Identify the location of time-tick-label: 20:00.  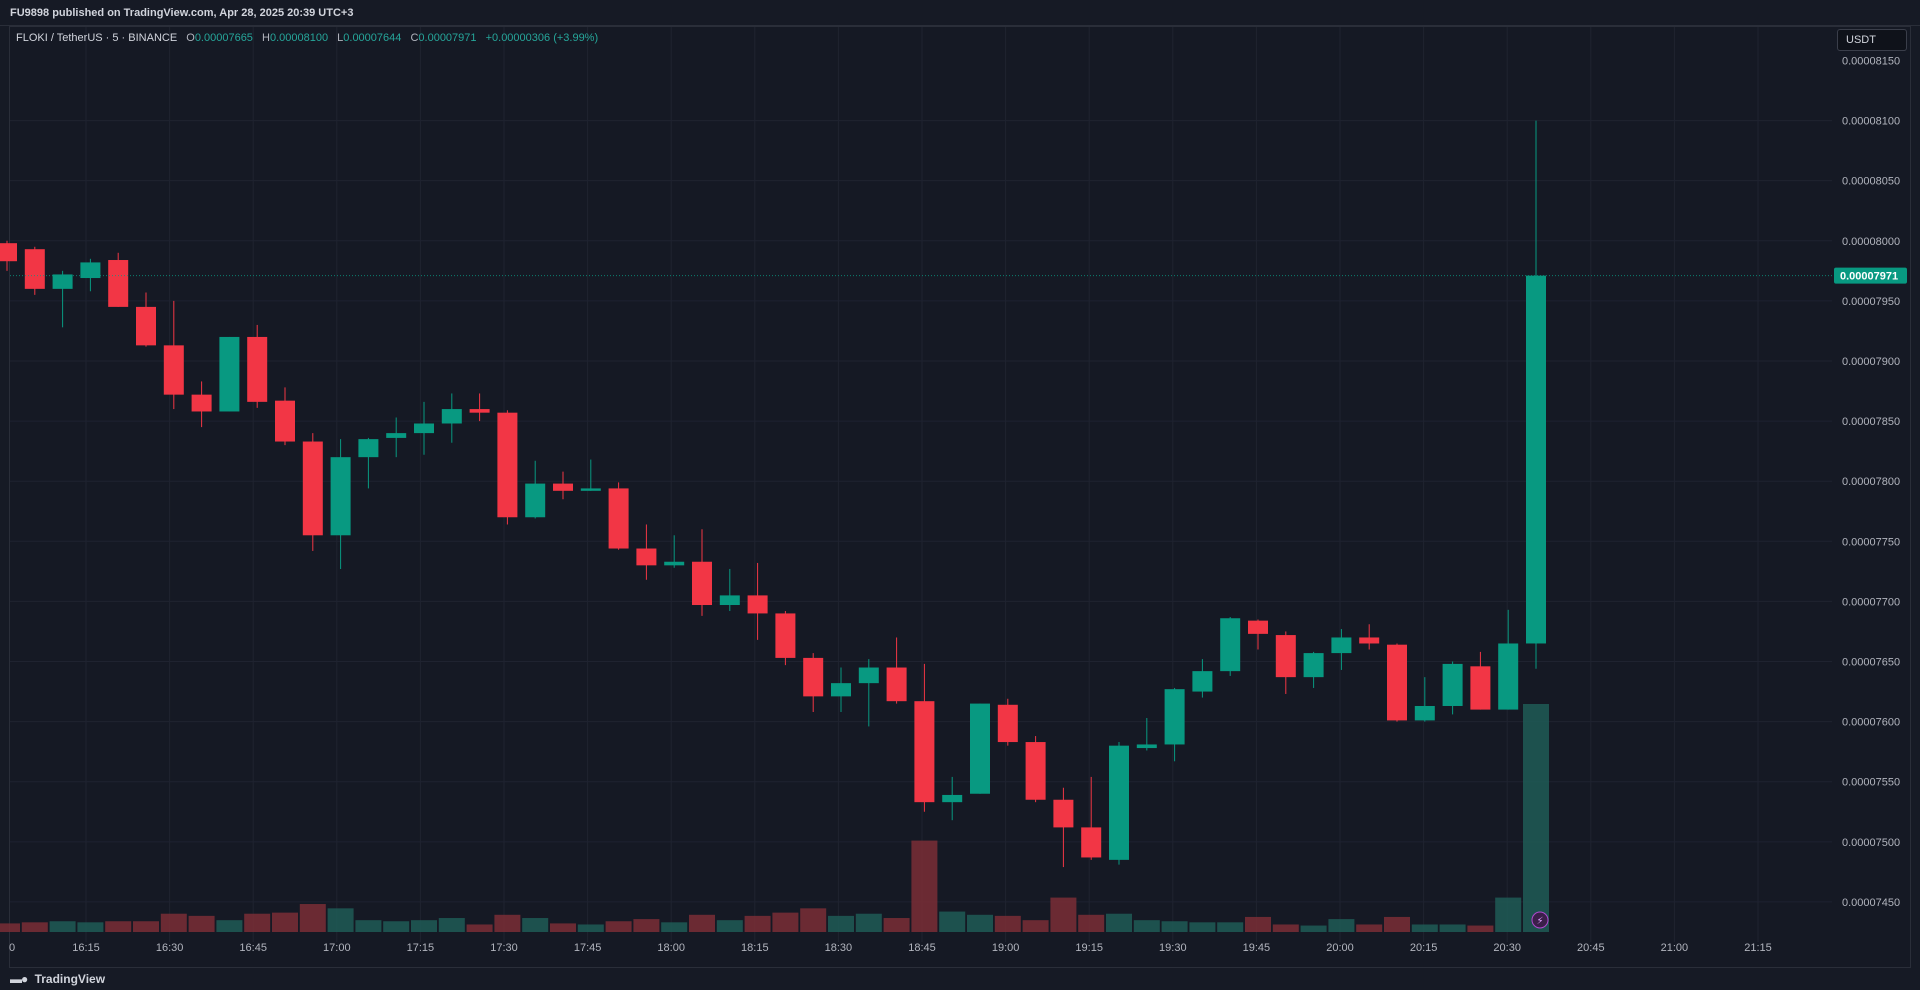
(1340, 948).